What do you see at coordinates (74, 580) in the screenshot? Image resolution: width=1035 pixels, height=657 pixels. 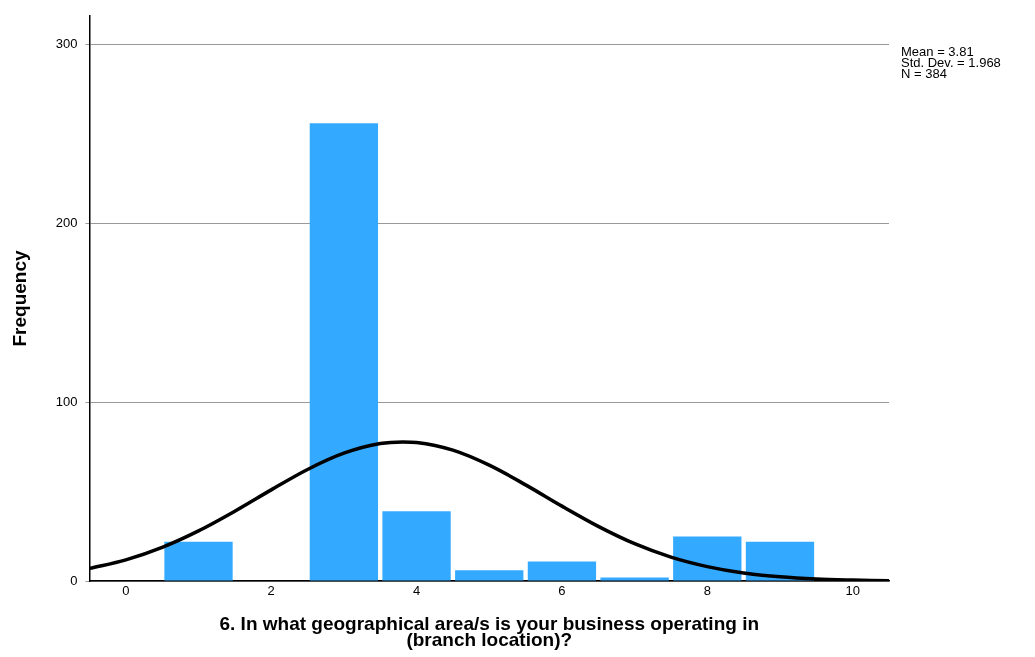 I see `y-tick-label: 0` at bounding box center [74, 580].